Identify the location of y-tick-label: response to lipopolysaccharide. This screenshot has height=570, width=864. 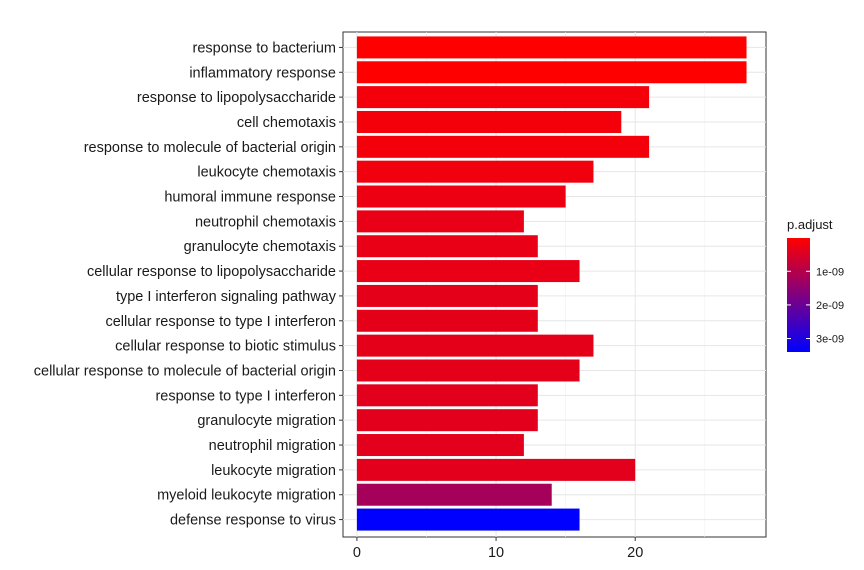
(236, 98).